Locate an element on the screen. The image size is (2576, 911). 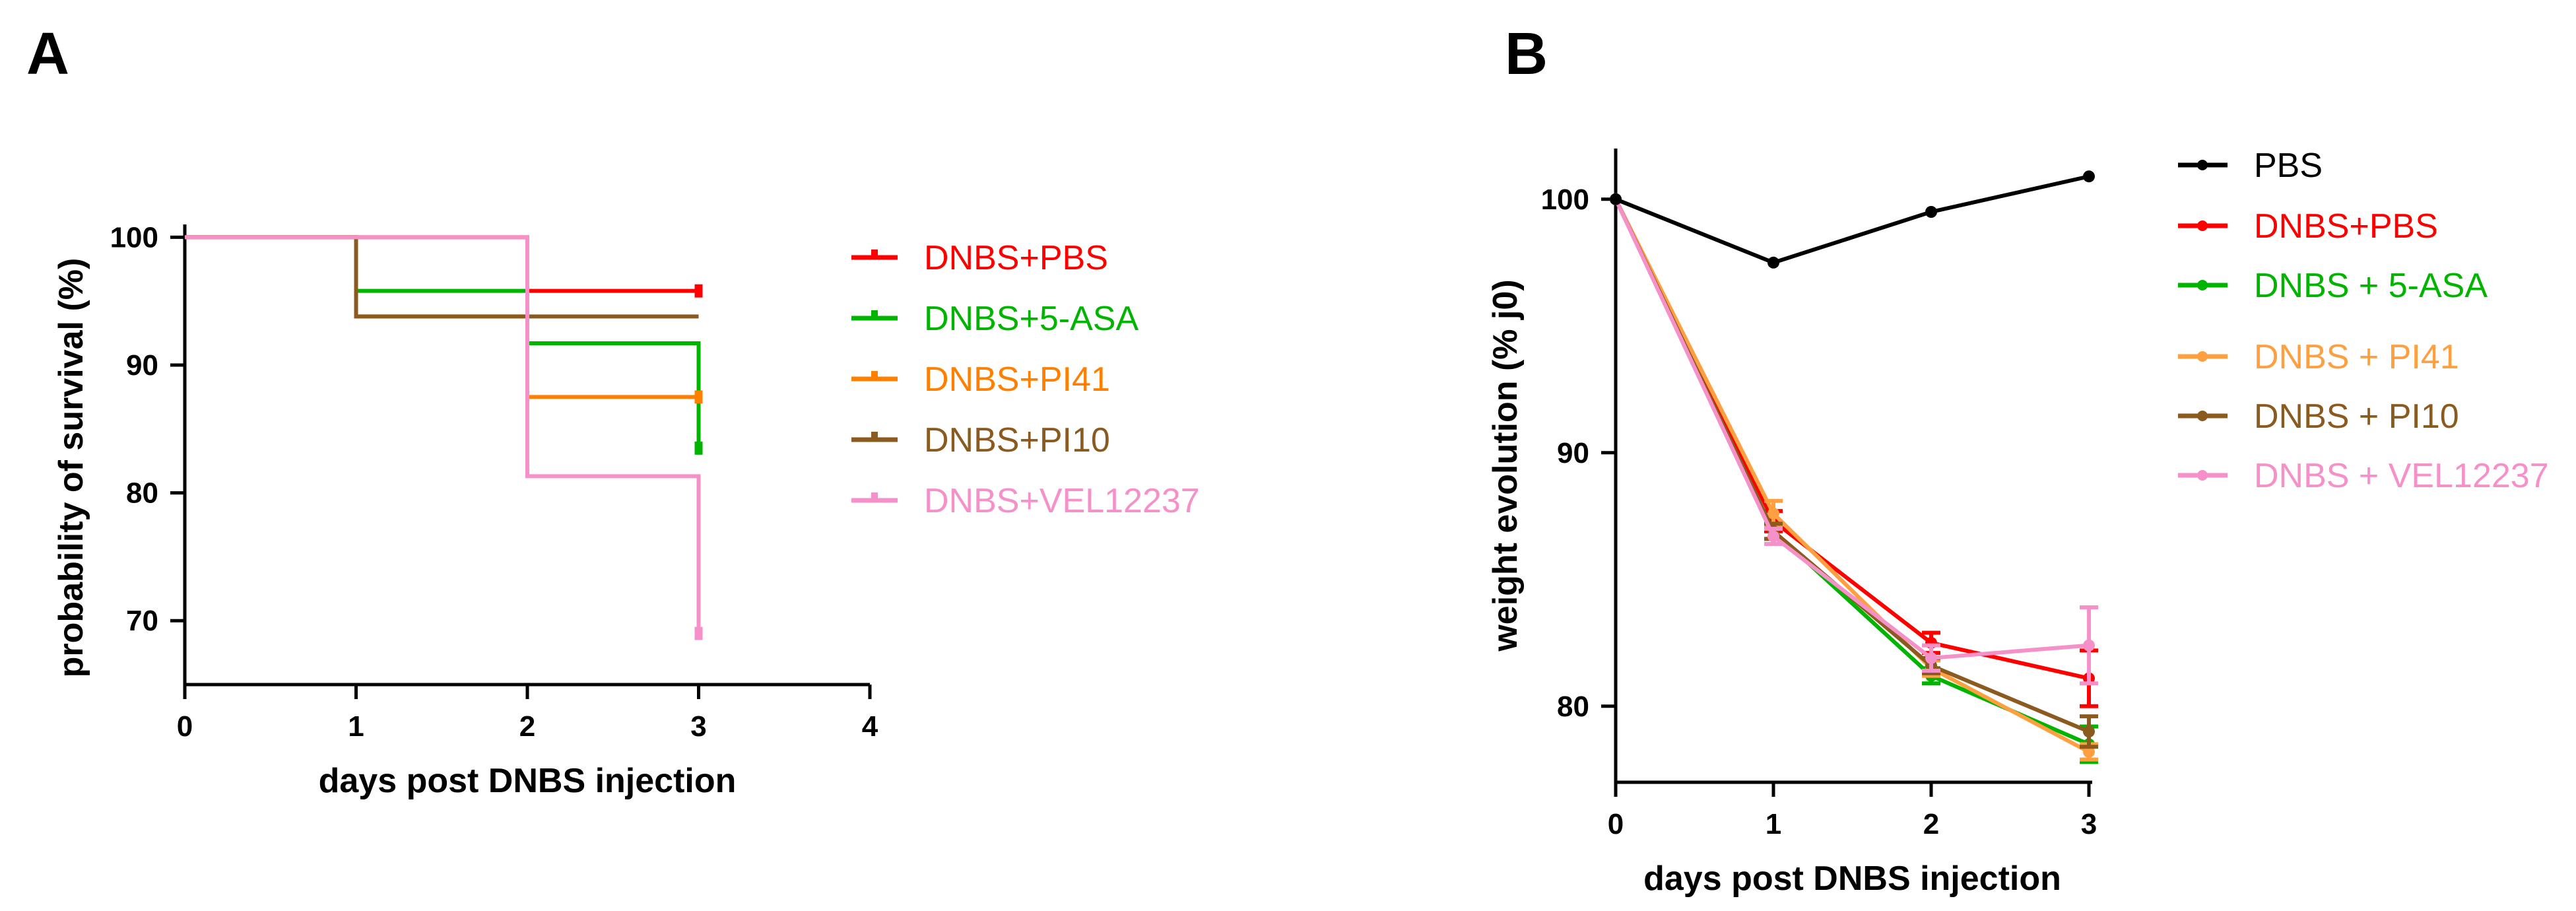
legend-label-dnbs-pi10: DNBS + PI10 is located at coordinates (2356, 416).